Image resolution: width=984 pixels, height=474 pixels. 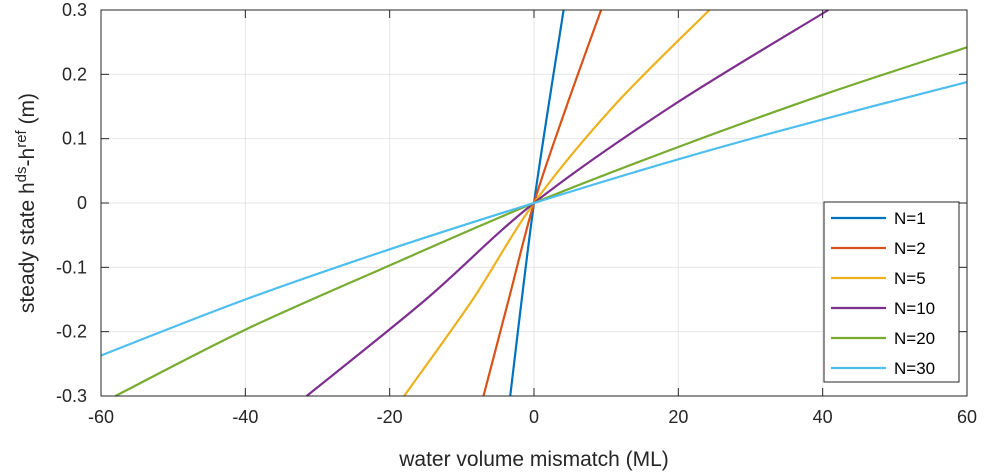 What do you see at coordinates (678, 417) in the screenshot?
I see `x-tick-label: 20` at bounding box center [678, 417].